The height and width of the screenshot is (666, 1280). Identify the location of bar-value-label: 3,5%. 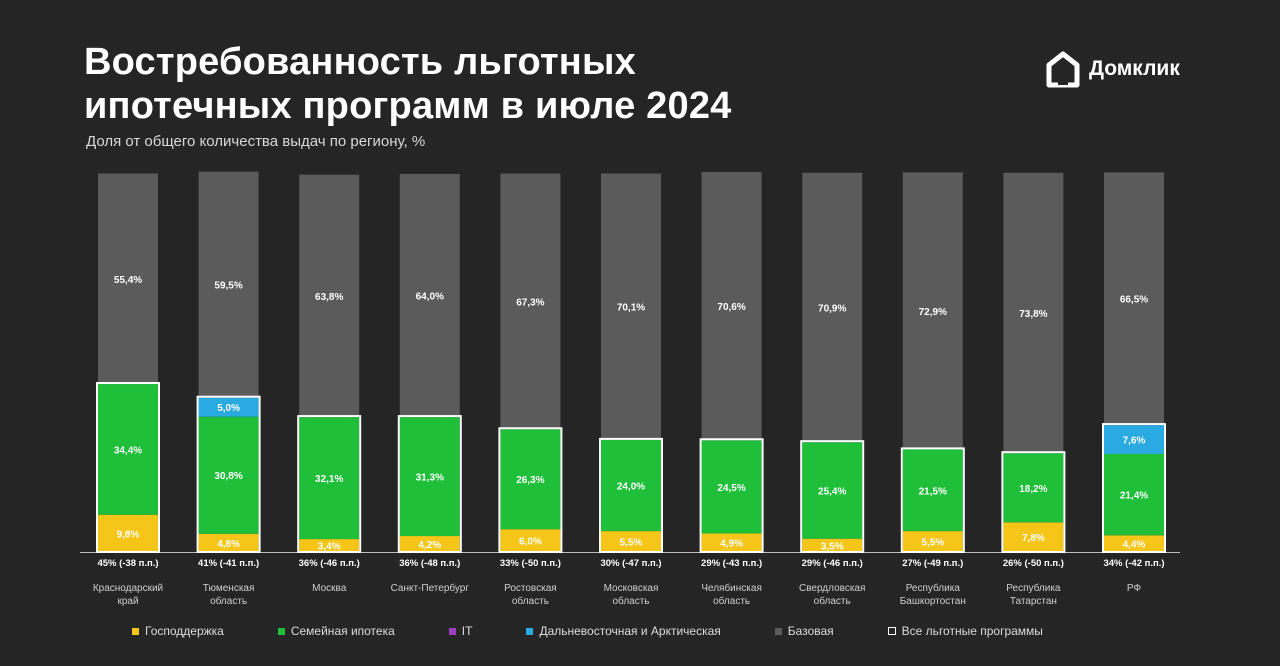
(832, 546).